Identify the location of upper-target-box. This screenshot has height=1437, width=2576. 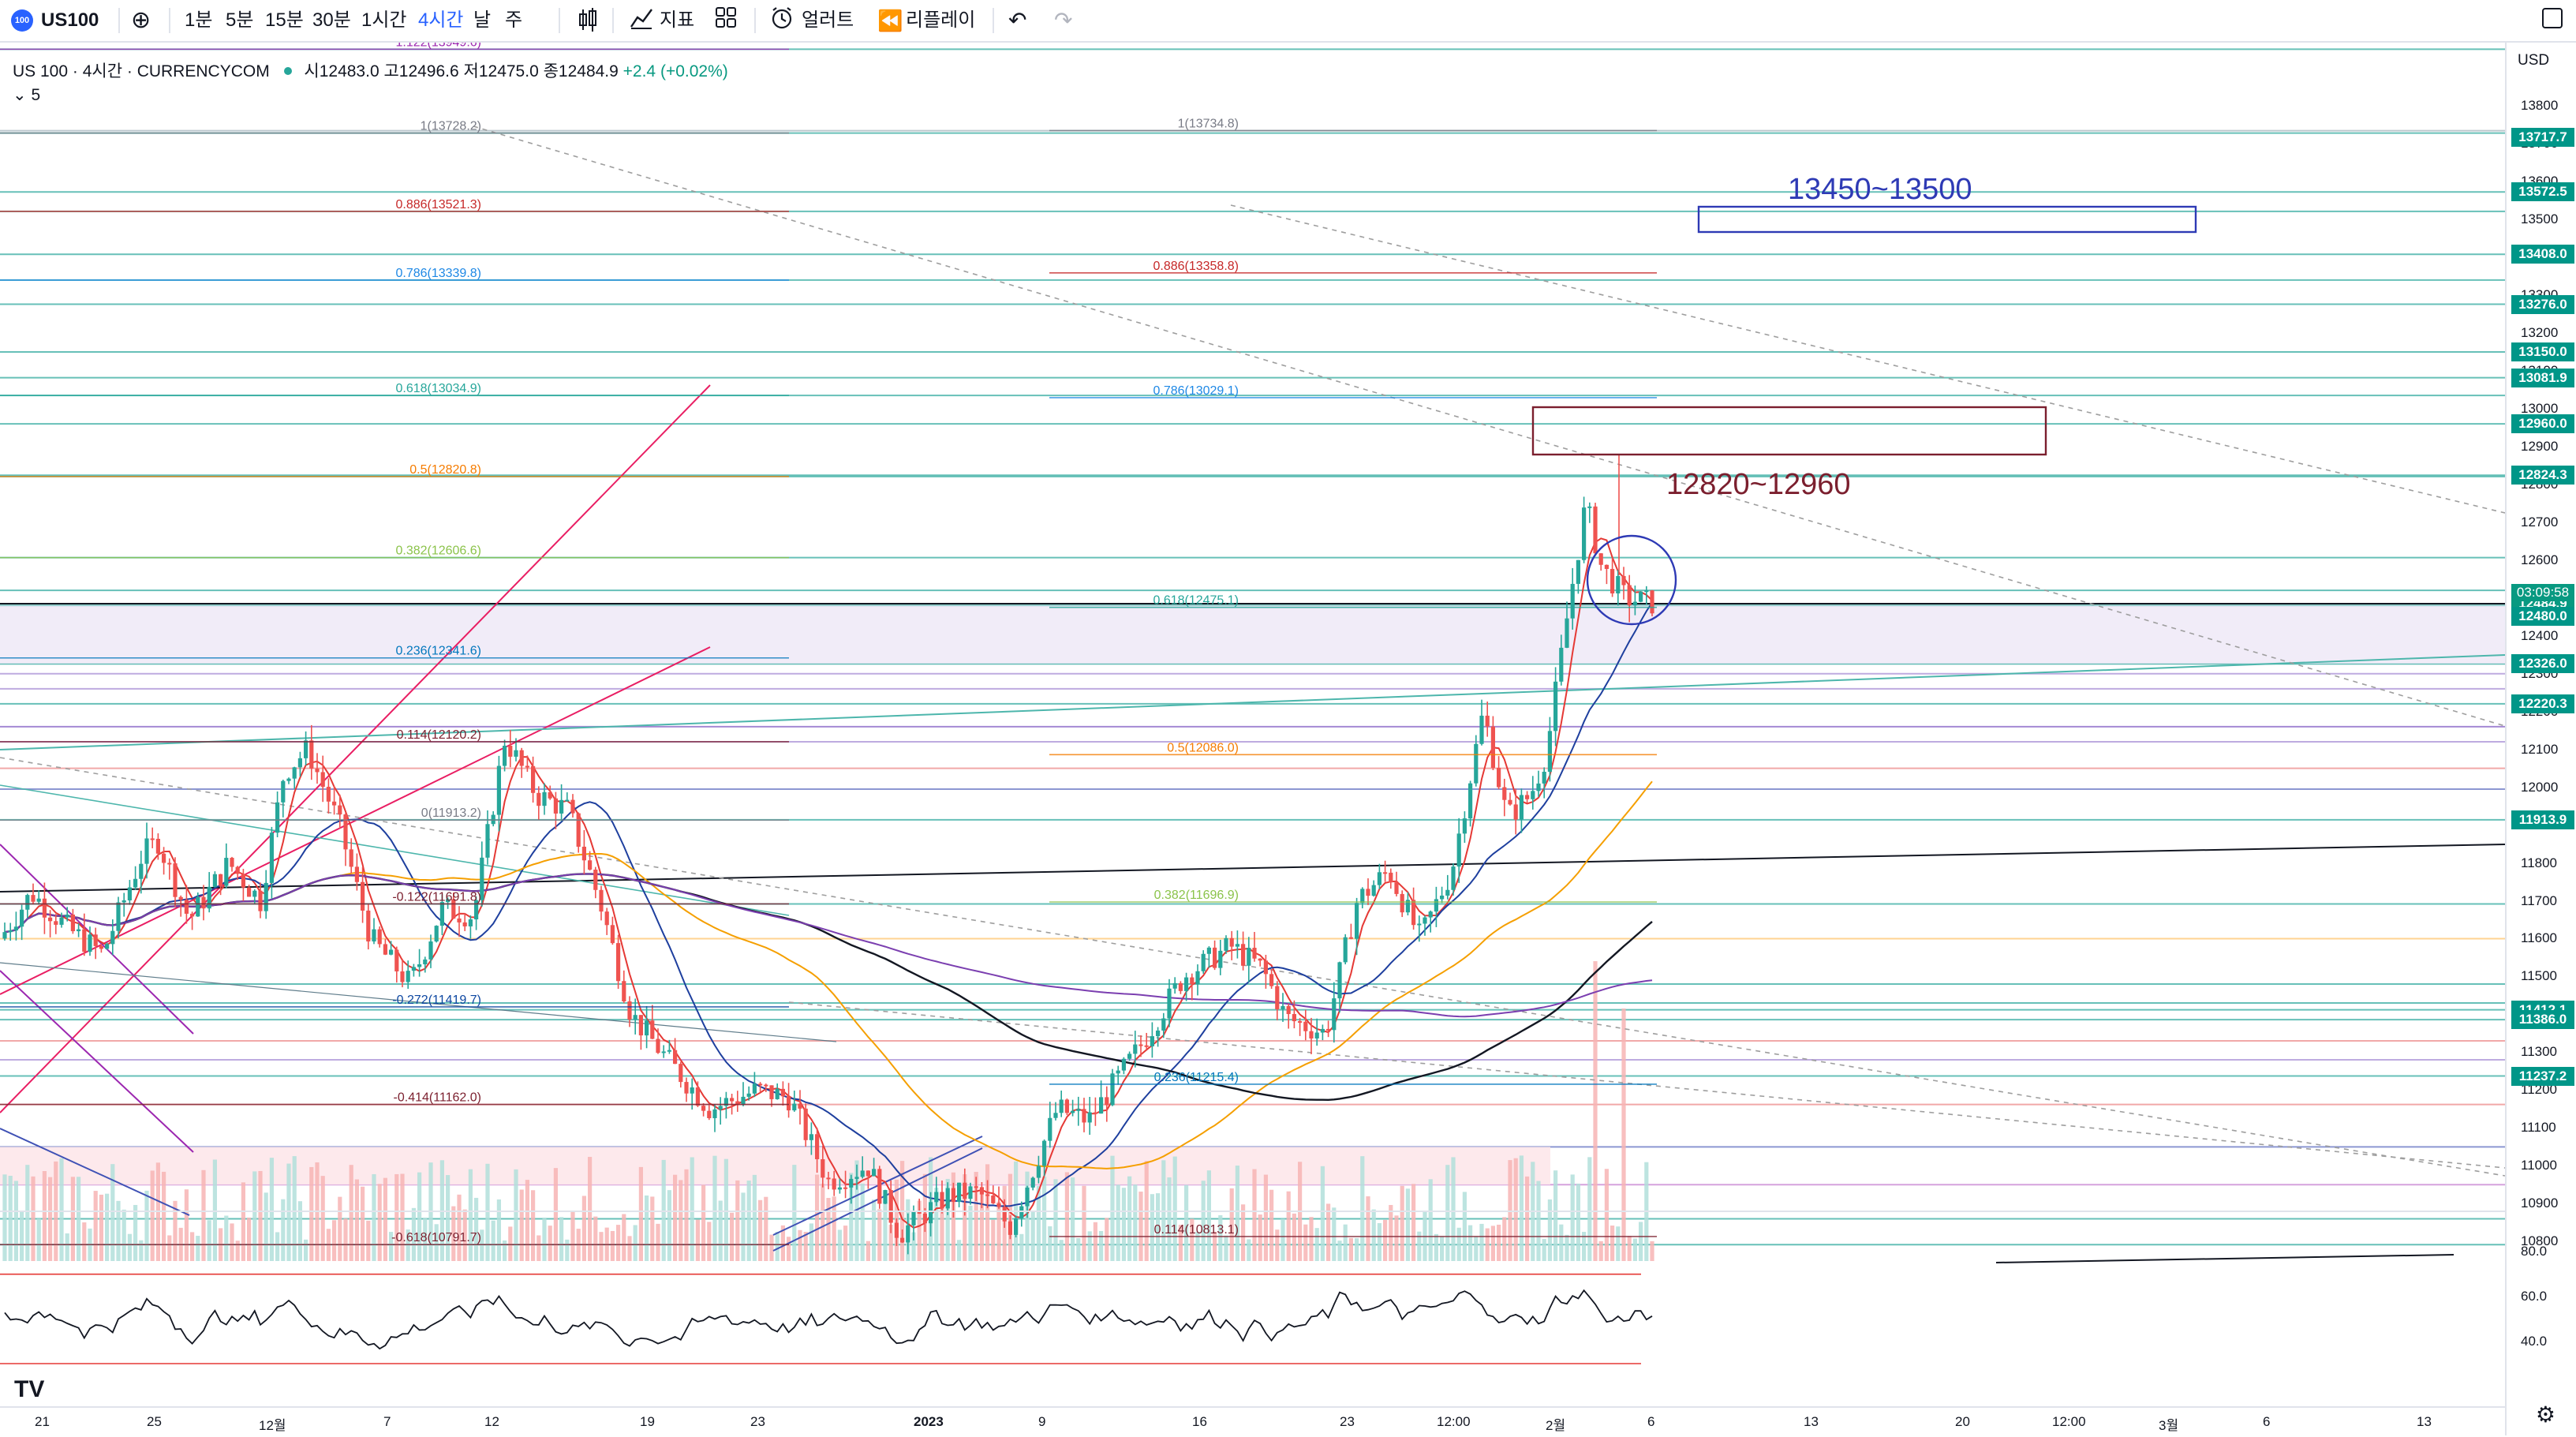
(1947, 220).